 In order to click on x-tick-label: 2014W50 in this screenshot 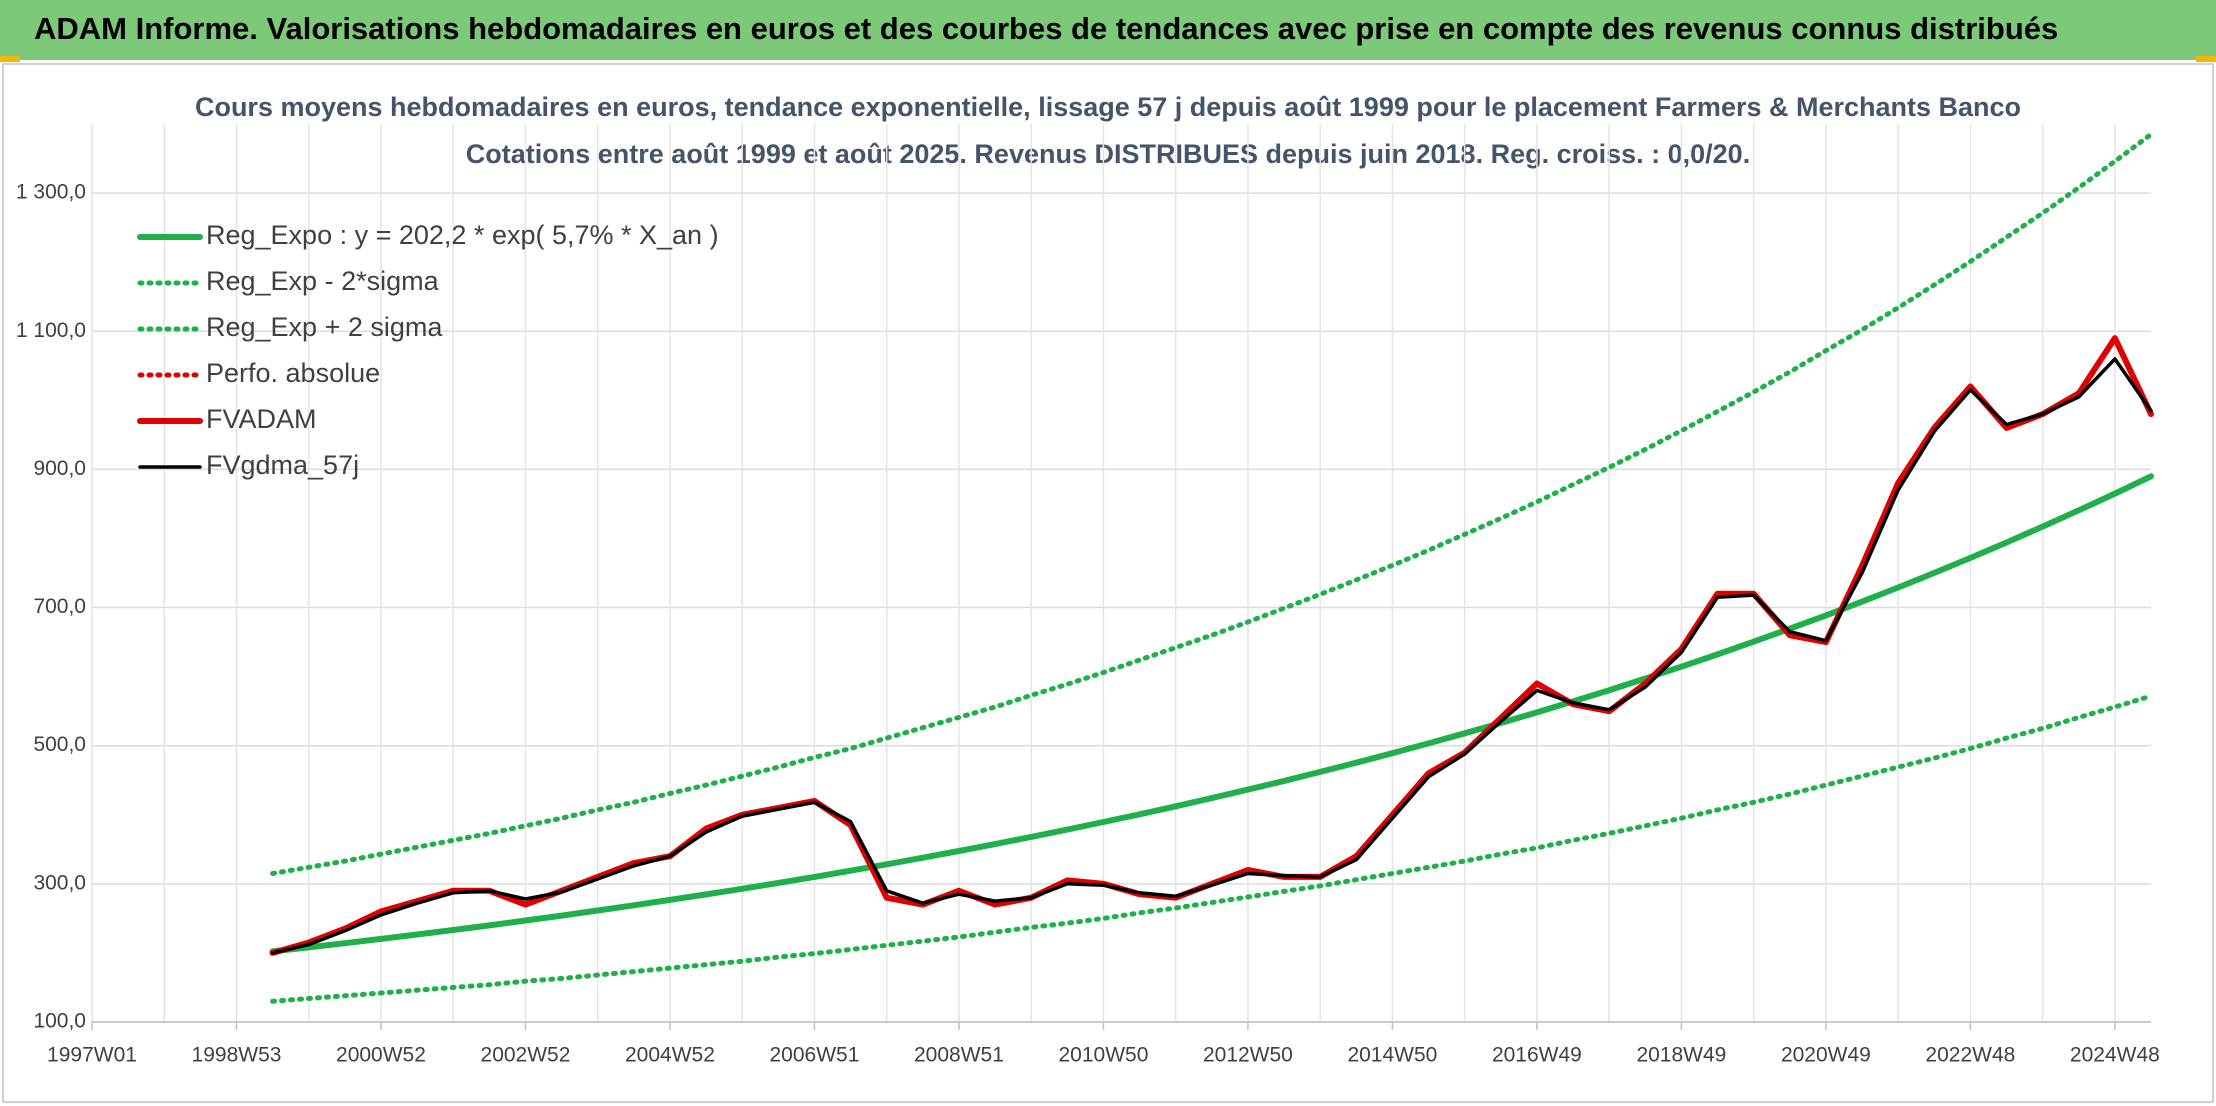, I will do `click(1392, 1055)`.